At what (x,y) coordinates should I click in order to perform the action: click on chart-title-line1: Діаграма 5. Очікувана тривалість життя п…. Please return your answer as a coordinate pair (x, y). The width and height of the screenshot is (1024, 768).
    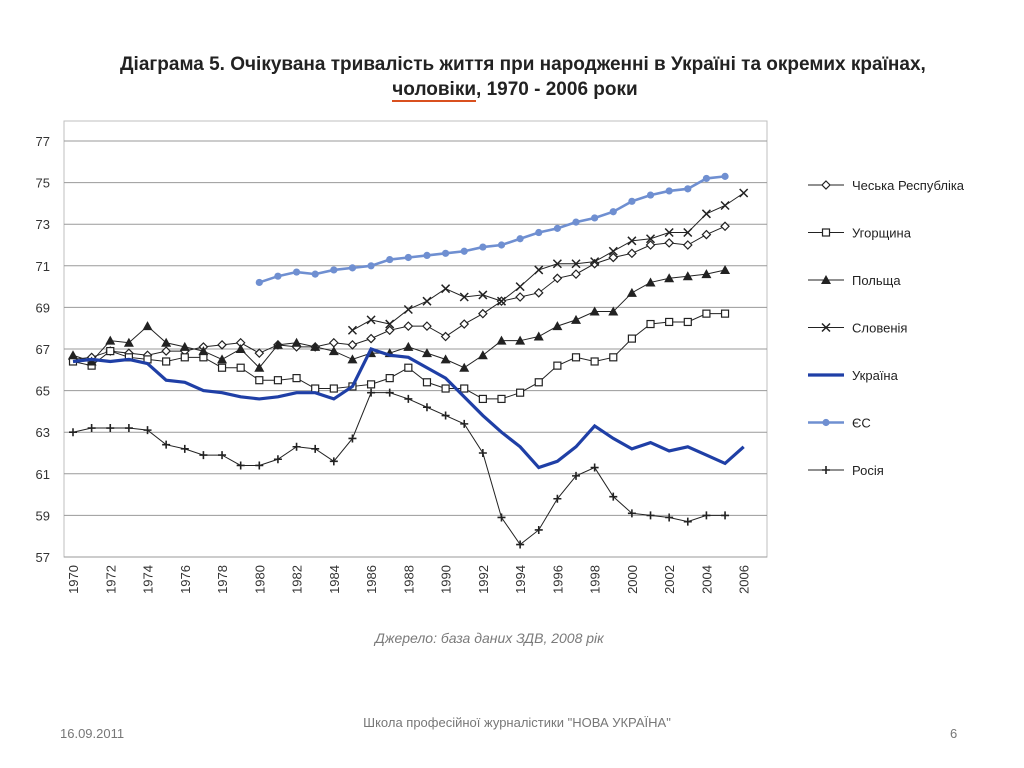
    Looking at the image, I should click on (523, 64).